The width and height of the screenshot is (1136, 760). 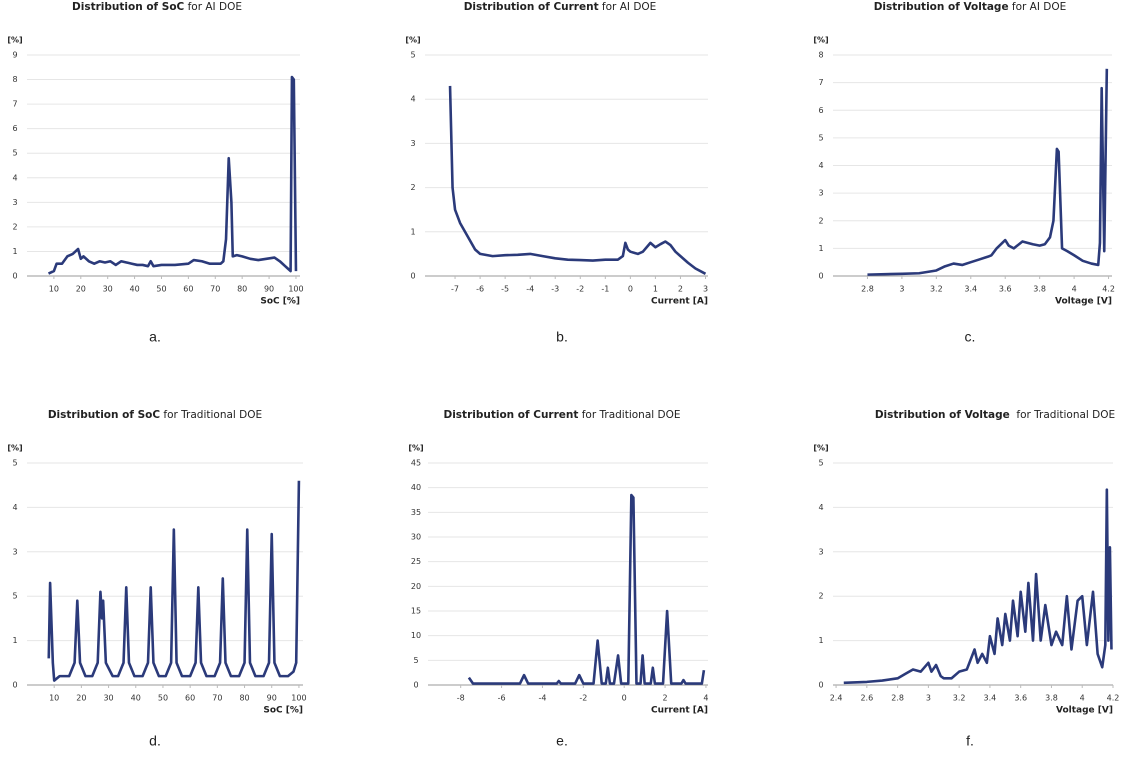 I want to click on x-tick-label: -2, so click(x=580, y=289).